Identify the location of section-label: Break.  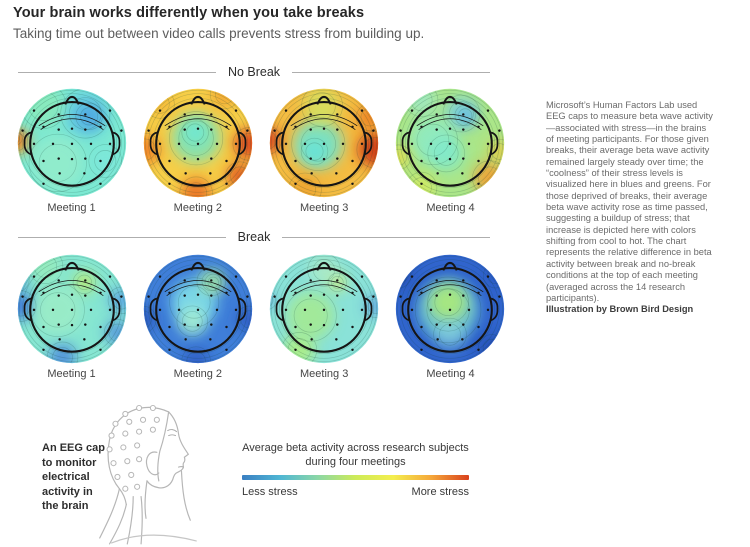
(254, 237).